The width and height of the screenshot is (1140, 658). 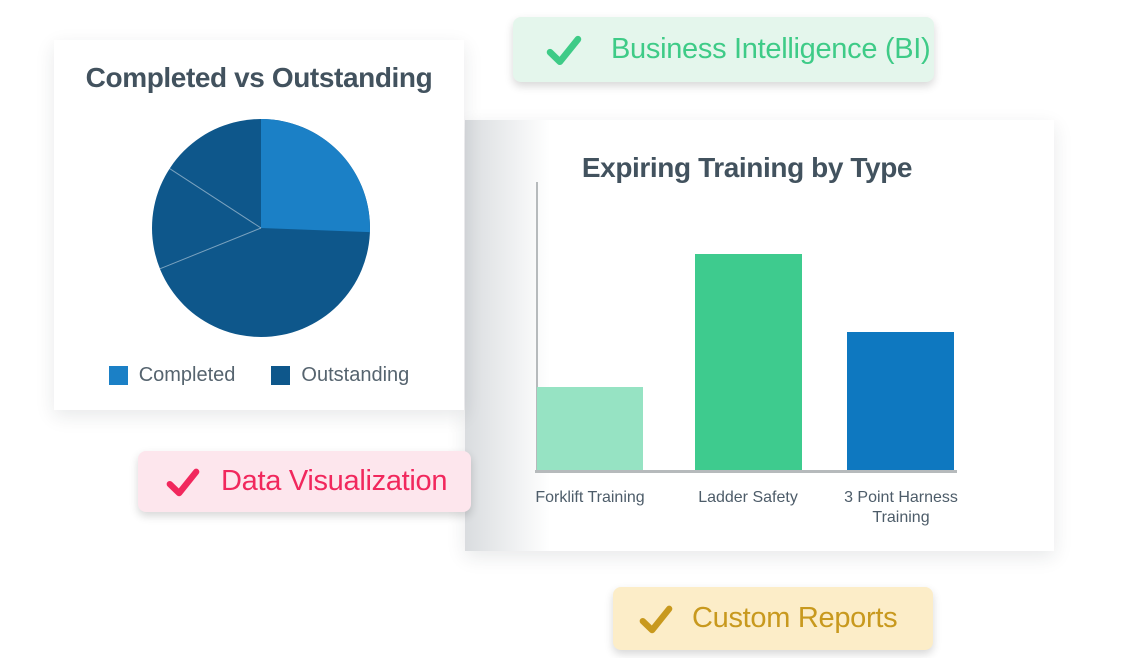 What do you see at coordinates (507, 335) in the screenshot?
I see `pie-card-shadow` at bounding box center [507, 335].